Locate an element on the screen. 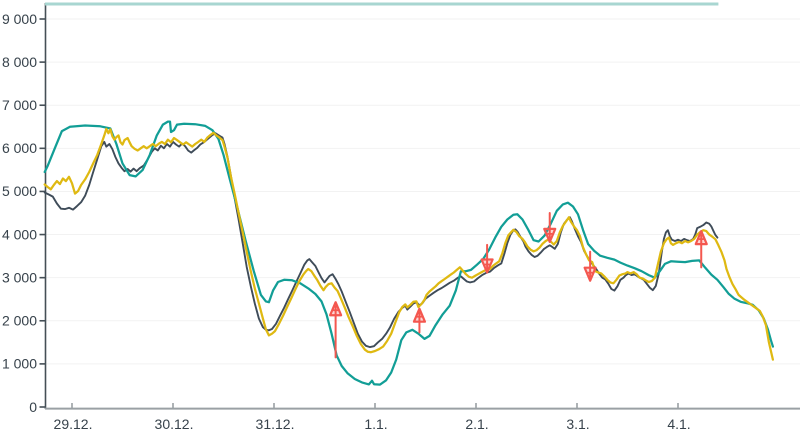  x-tick-label: 31.12. is located at coordinates (275, 424).